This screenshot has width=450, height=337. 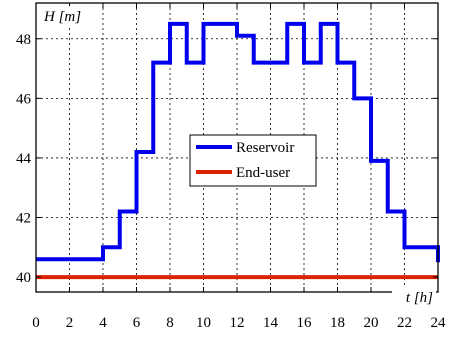 What do you see at coordinates (23, 278) in the screenshot?
I see `y-tick-label: 40` at bounding box center [23, 278].